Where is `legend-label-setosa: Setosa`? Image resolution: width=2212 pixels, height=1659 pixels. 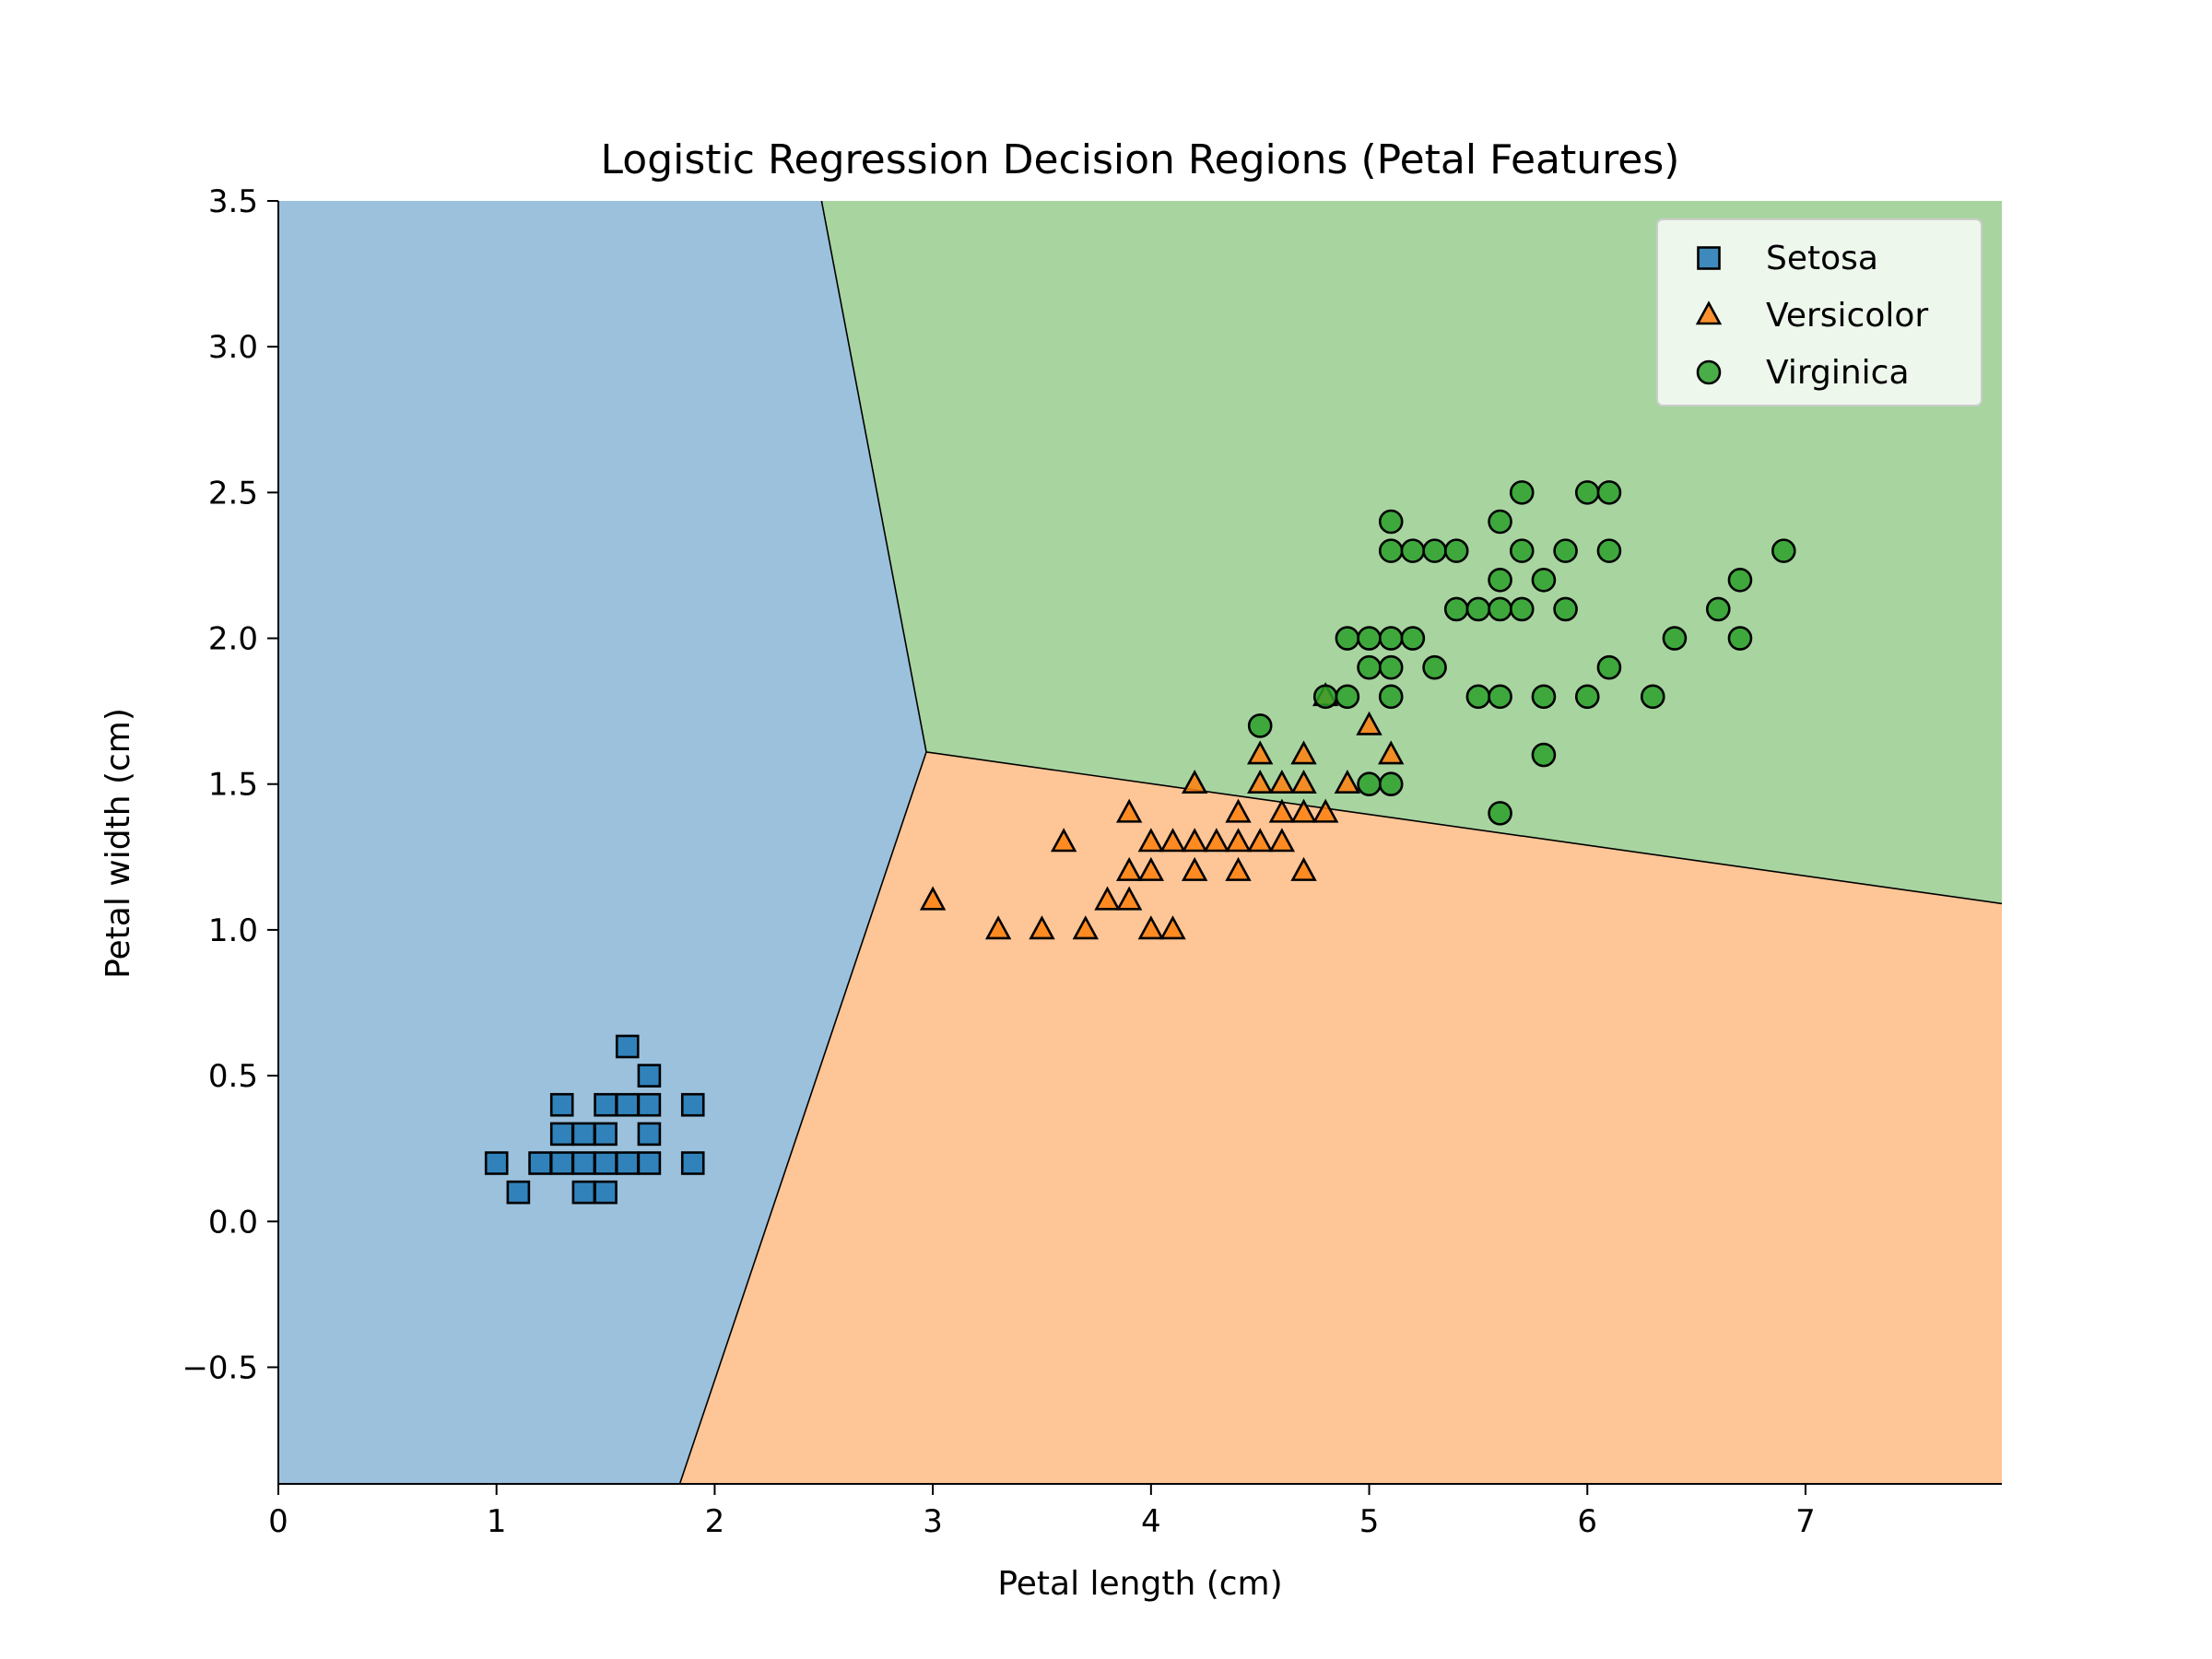
legend-label-setosa: Setosa is located at coordinates (1822, 258).